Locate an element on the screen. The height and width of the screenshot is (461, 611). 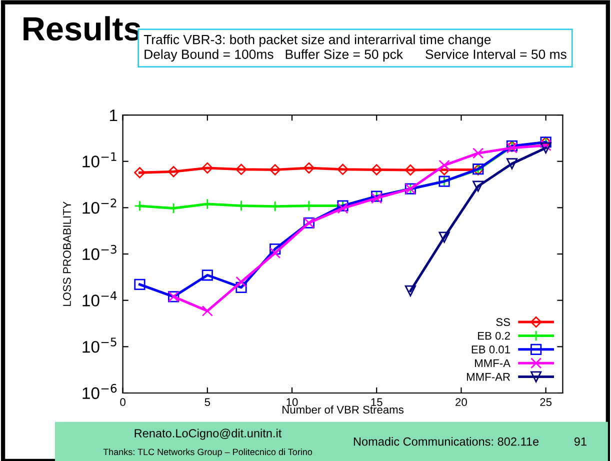
x-tick-label: 5 is located at coordinates (207, 402).